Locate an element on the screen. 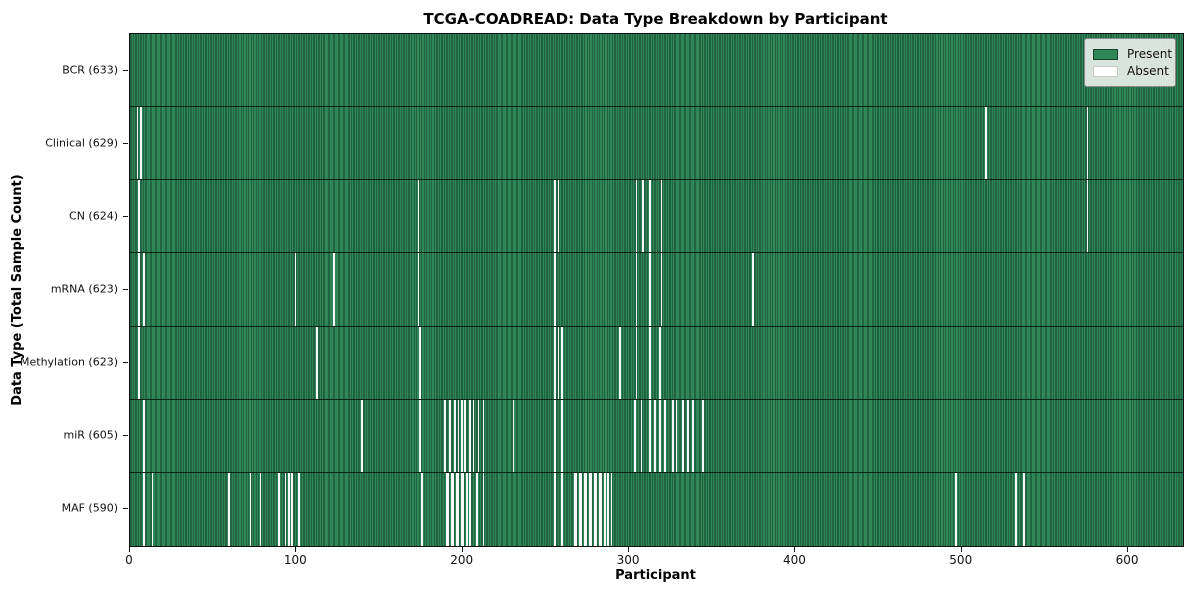  heatmap-row-cn is located at coordinates (656, 217).